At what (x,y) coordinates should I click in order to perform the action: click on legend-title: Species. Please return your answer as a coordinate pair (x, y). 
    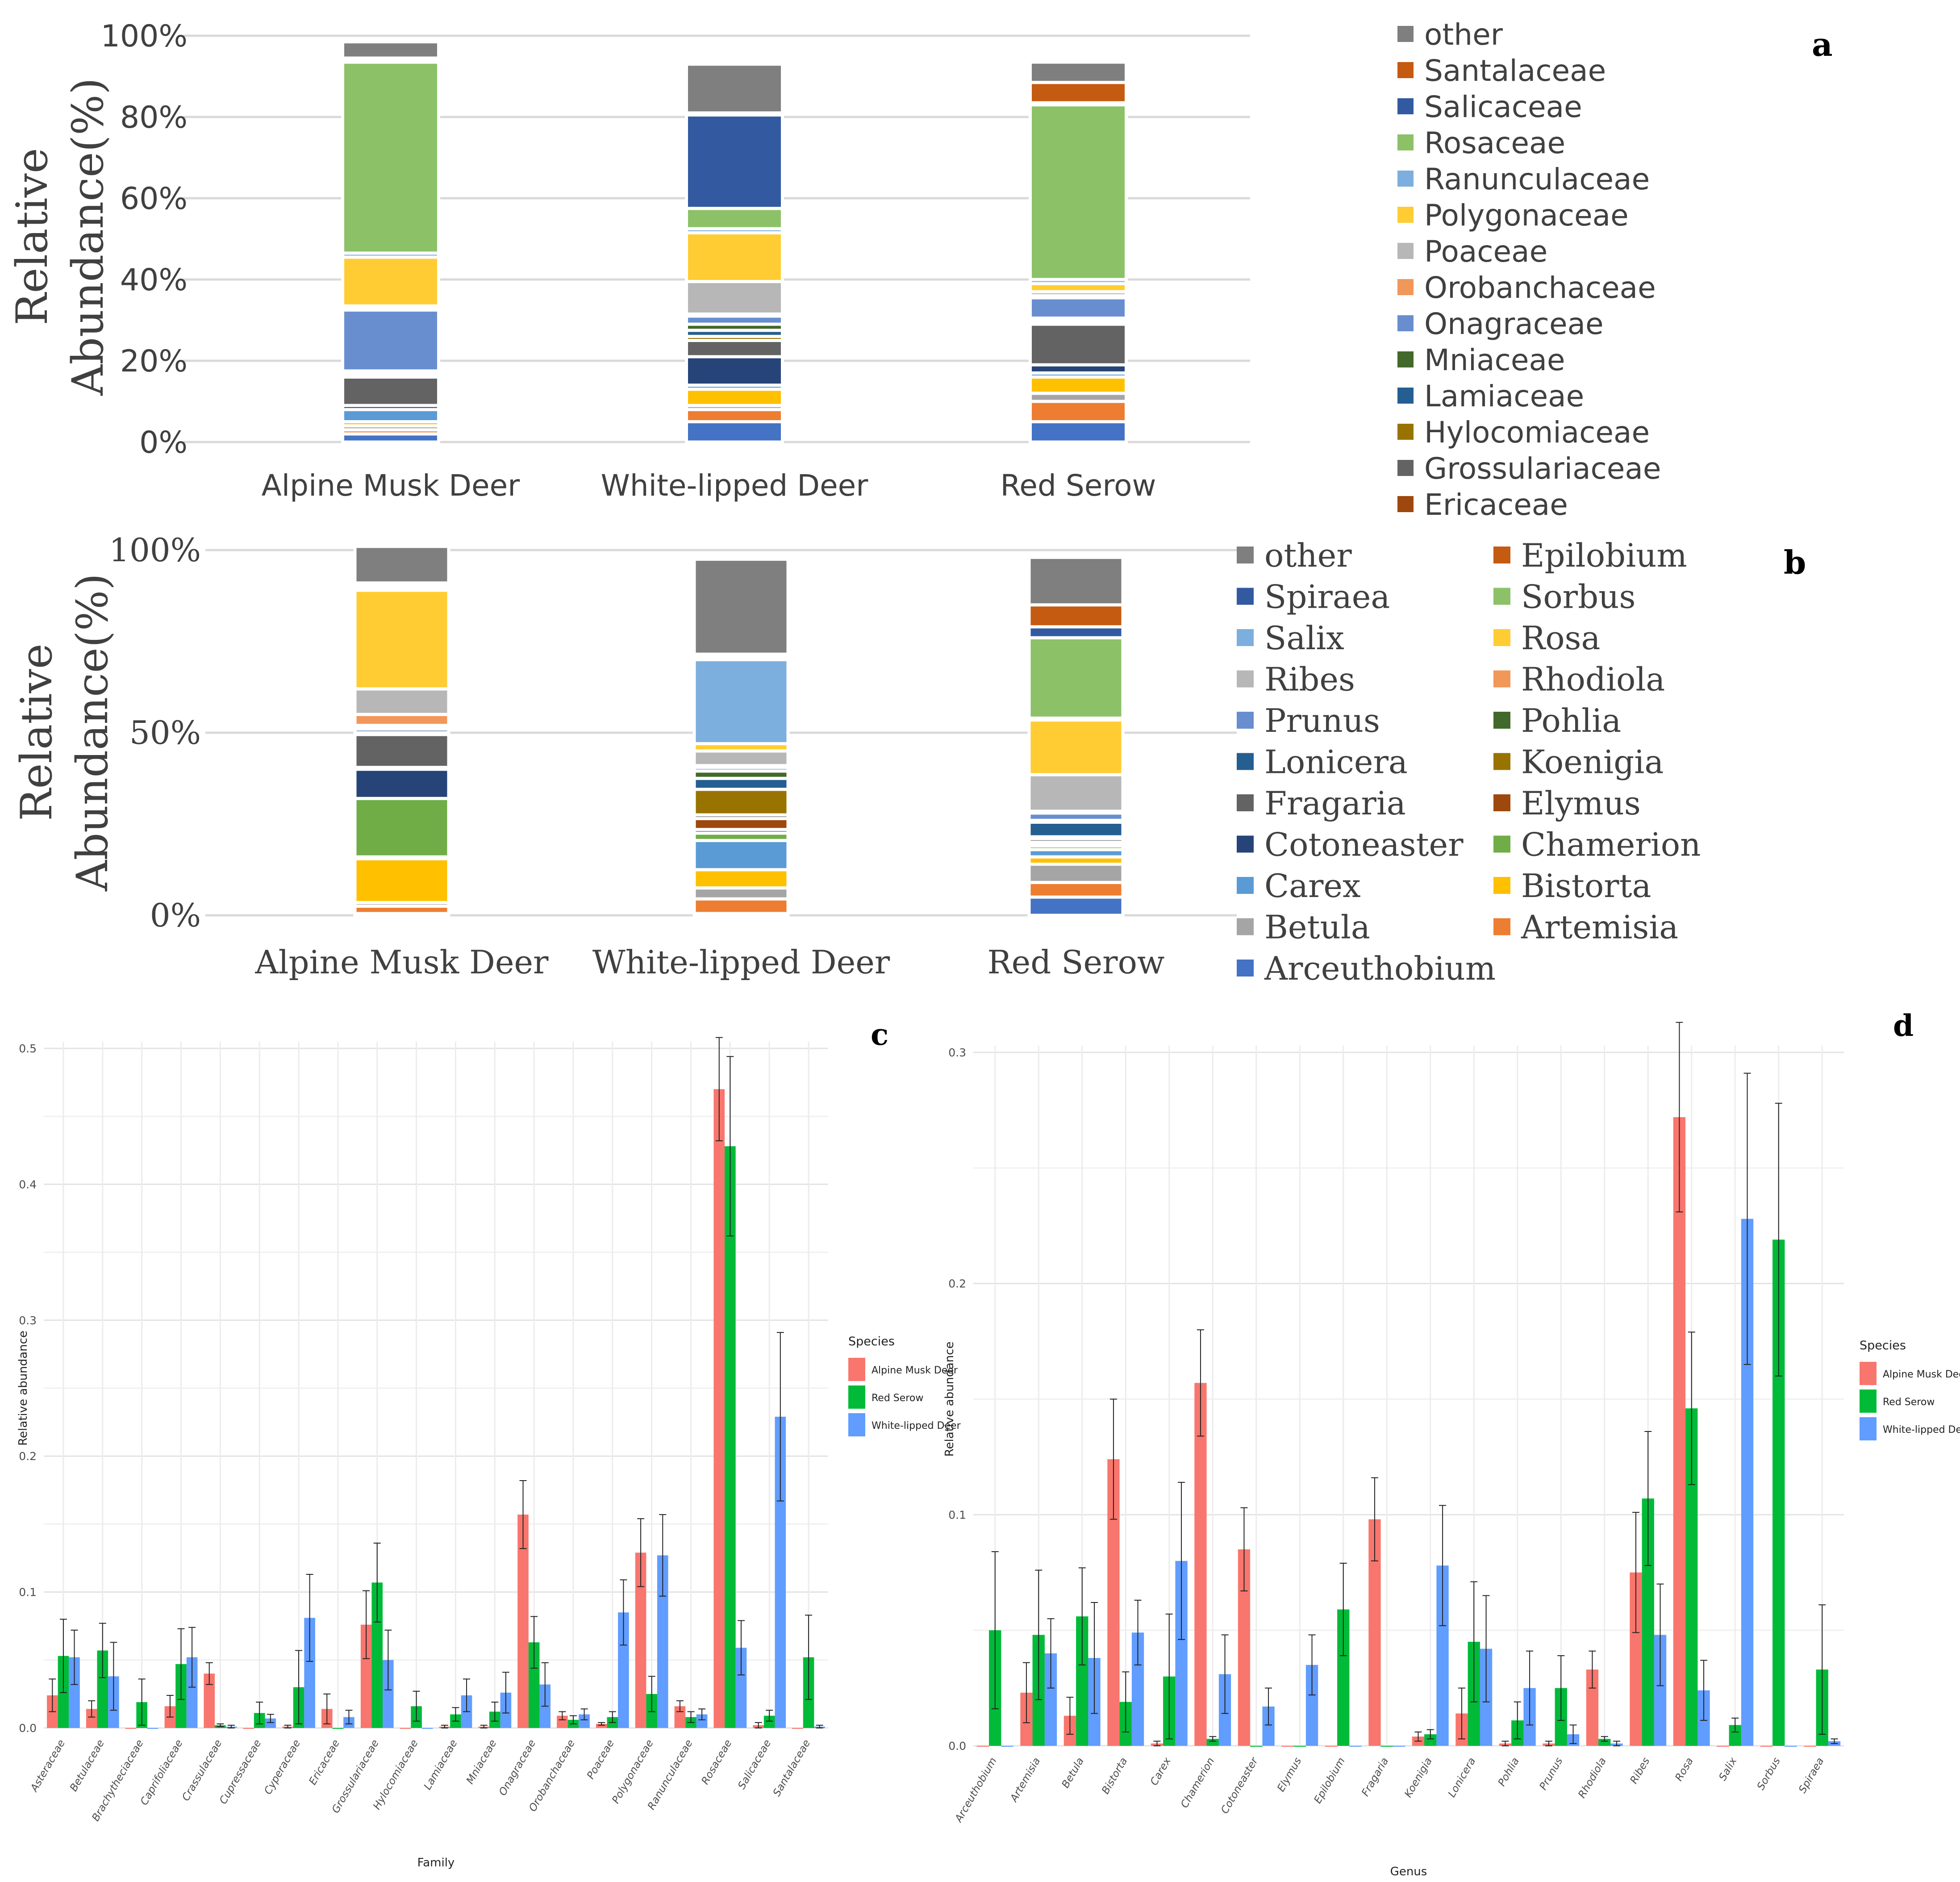
    Looking at the image, I should click on (1883, 1345).